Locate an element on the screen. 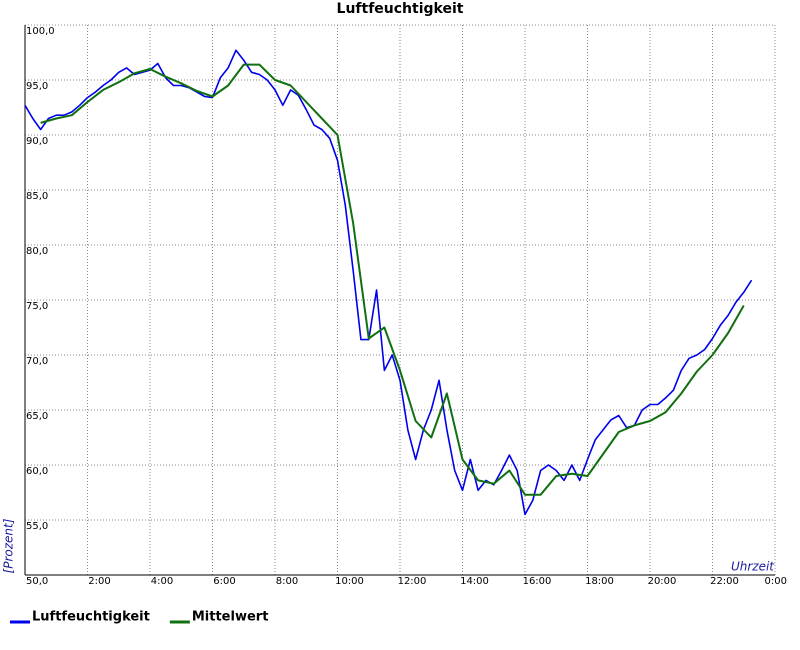 The width and height of the screenshot is (800, 650). x-tick-label: 8:00 is located at coordinates (287, 581).